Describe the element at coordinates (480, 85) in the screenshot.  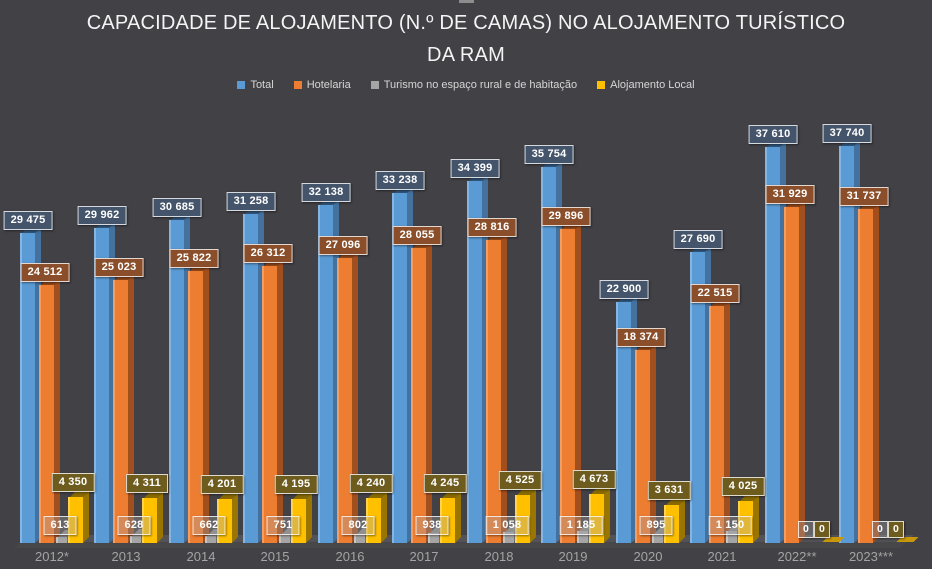
I see `legend-label: Turismo no espaço rural e de habitação` at that location.